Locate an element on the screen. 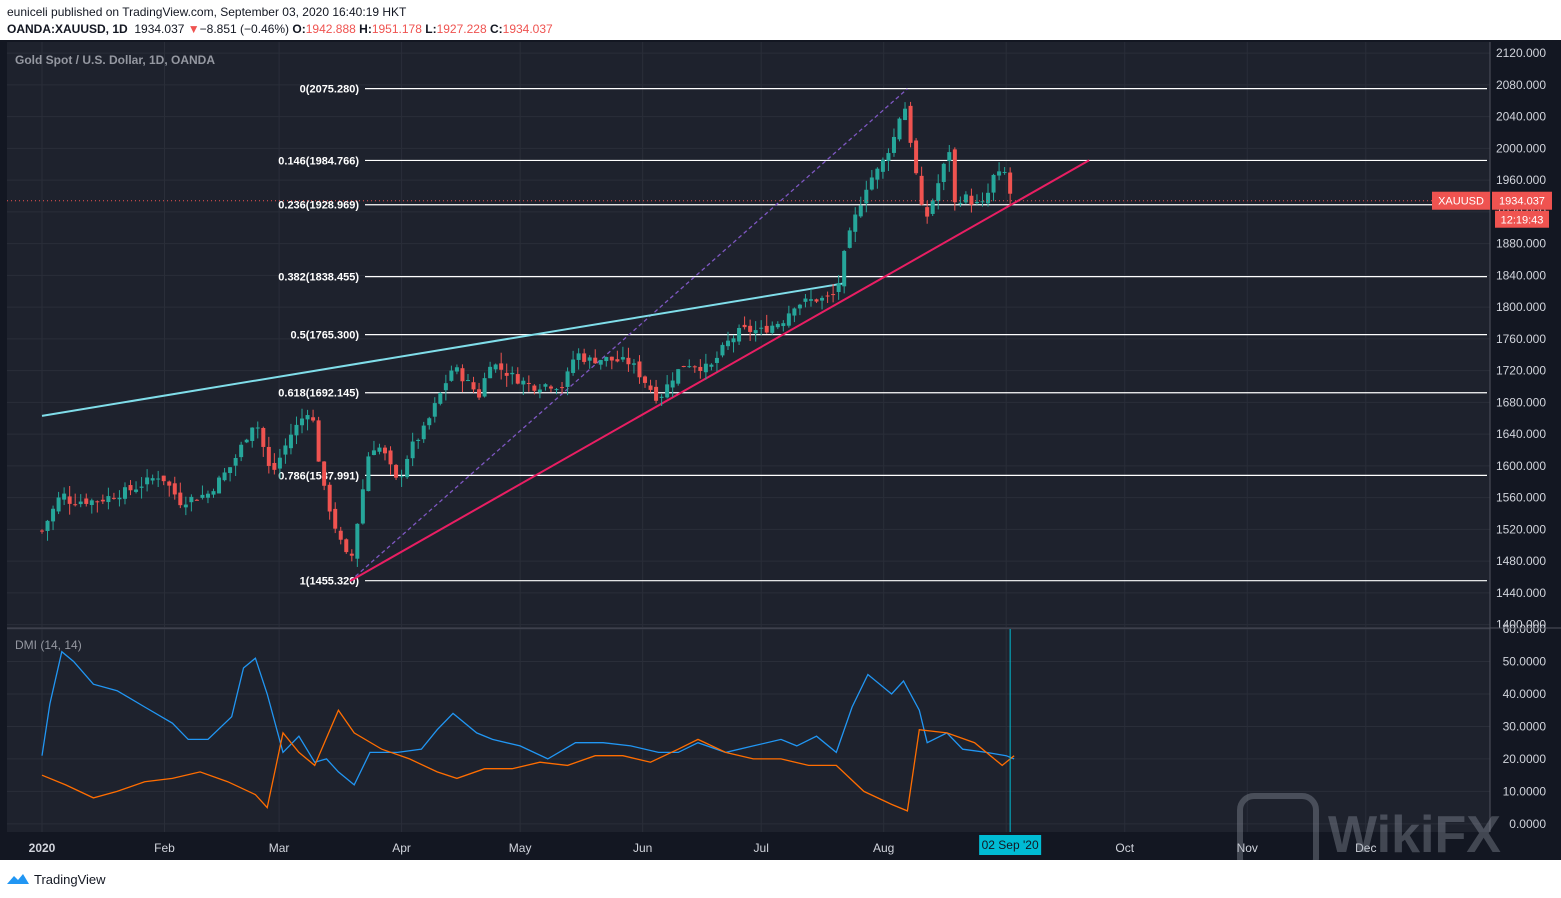 The height and width of the screenshot is (898, 1561). low-label: L: is located at coordinates (431, 29).